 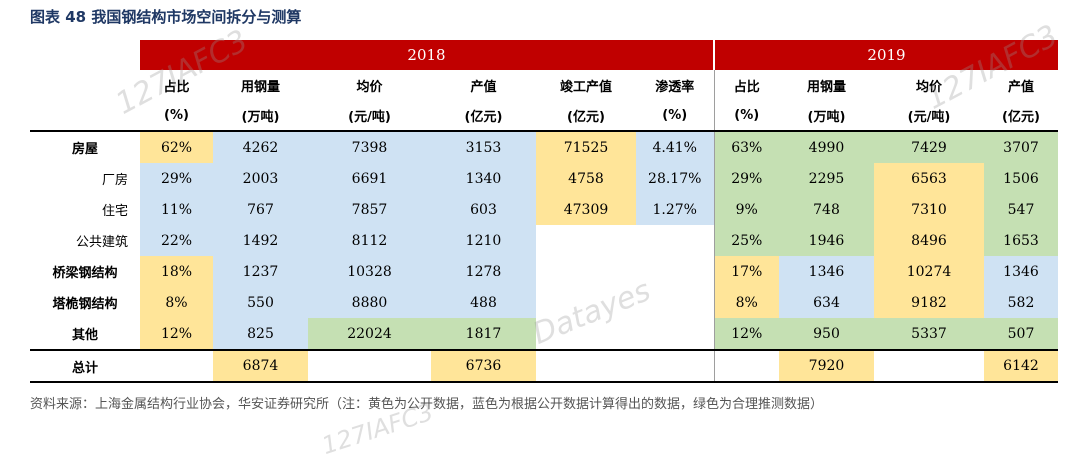 I want to click on row-label: 房屋, so click(x=84, y=149).